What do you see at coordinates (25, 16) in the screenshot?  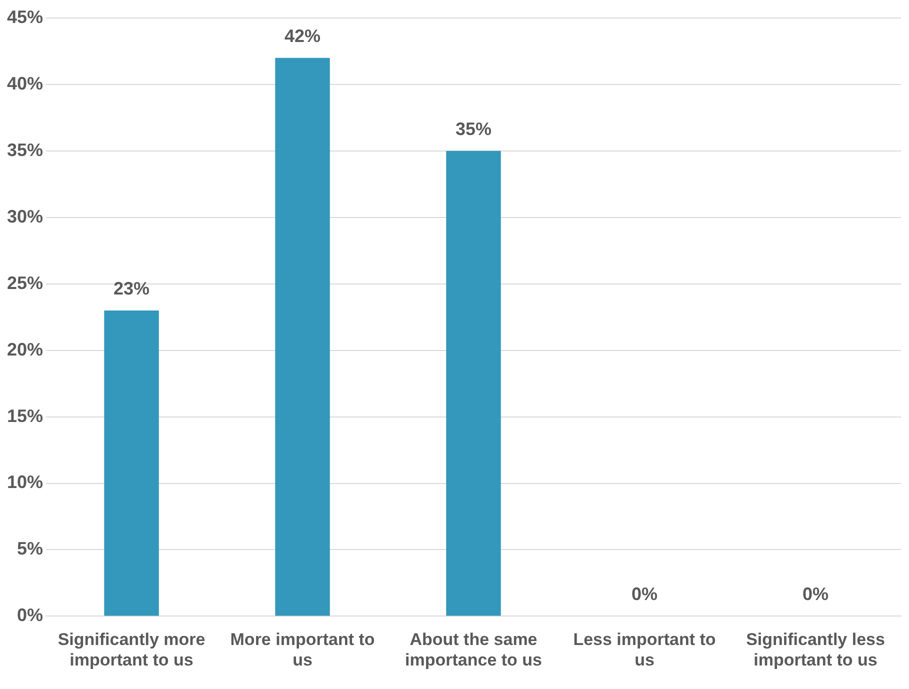 I see `y-tick-label: 45%` at bounding box center [25, 16].